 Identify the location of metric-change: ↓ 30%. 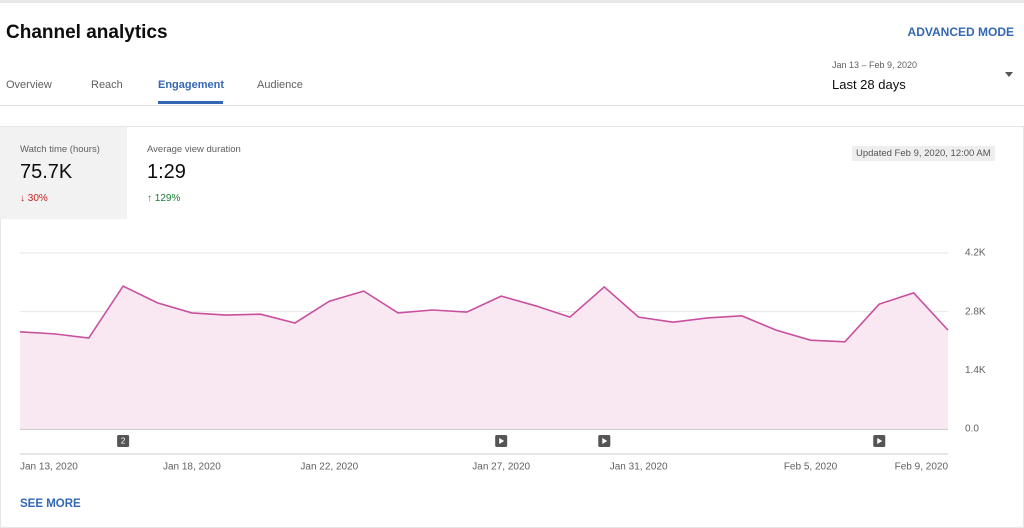
(34, 198).